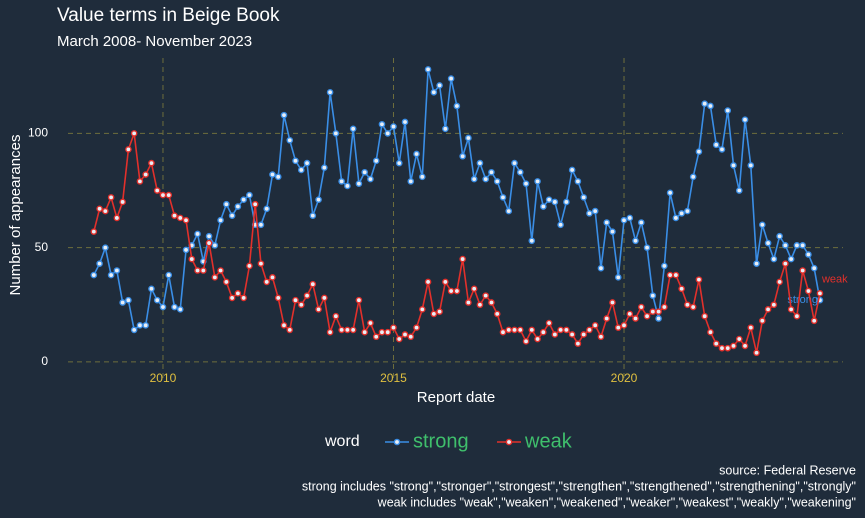 The height and width of the screenshot is (518, 865). What do you see at coordinates (393, 378) in the screenshot?
I see `x-tick-label: 2015` at bounding box center [393, 378].